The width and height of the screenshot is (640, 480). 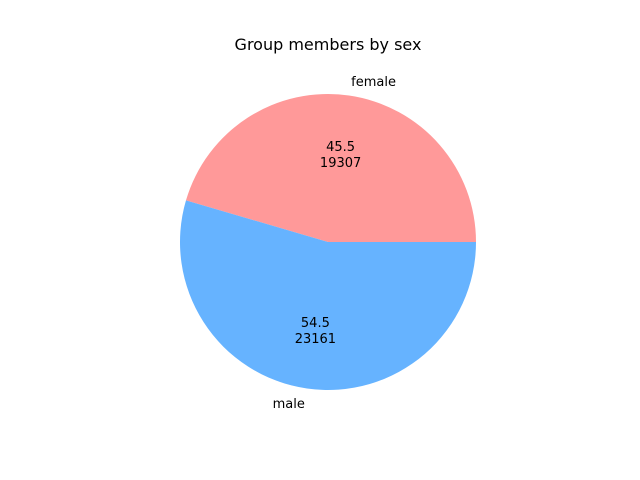 I want to click on slice-percent-male: 54.5, so click(x=315, y=323).